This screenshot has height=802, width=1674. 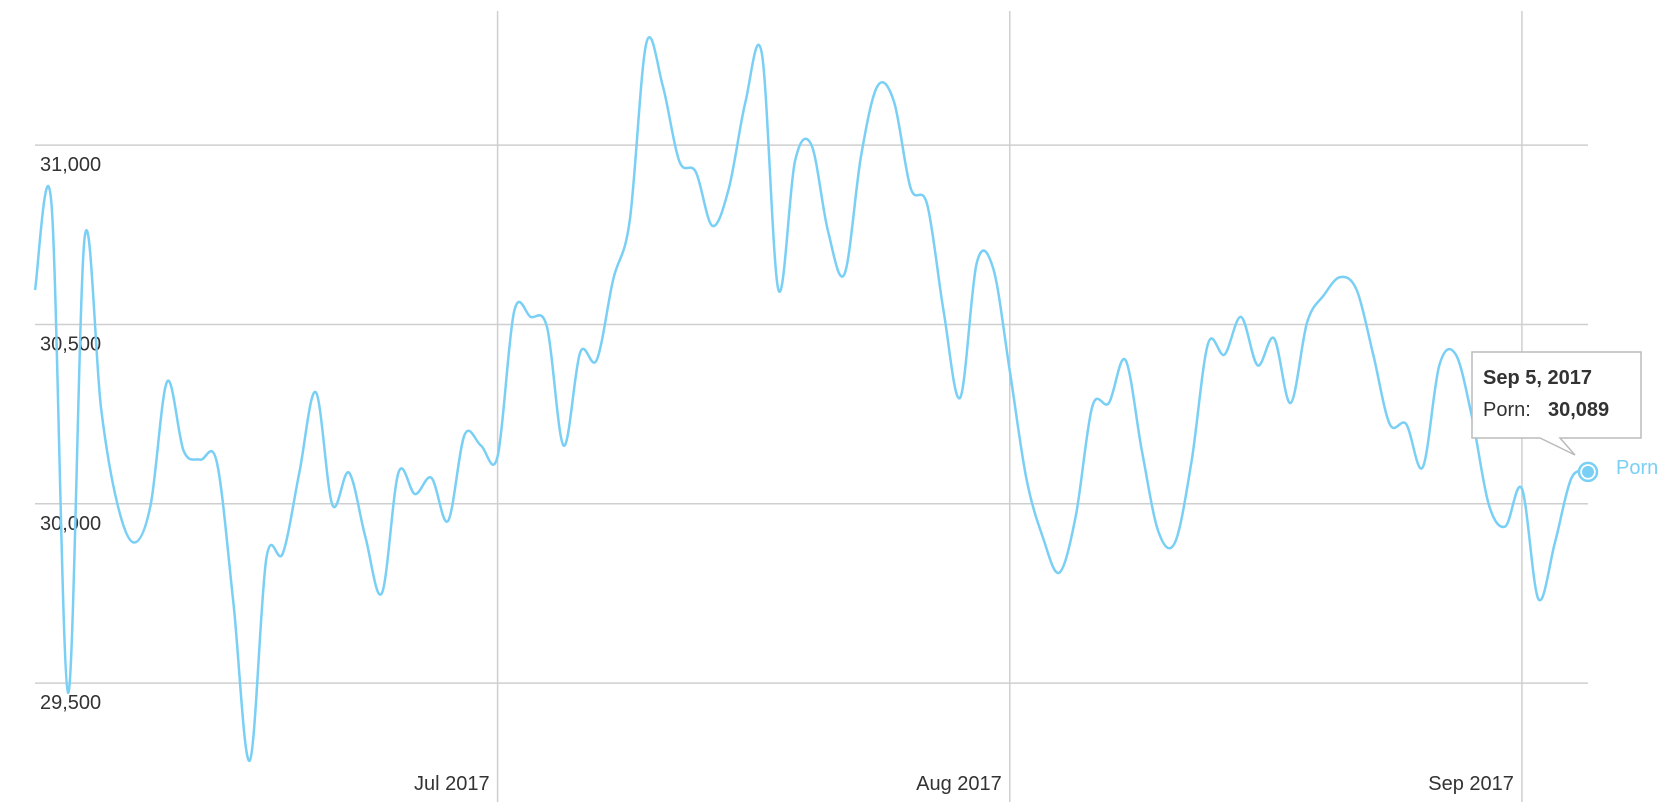 I want to click on x-tick-label: Aug 2017, so click(x=959, y=784).